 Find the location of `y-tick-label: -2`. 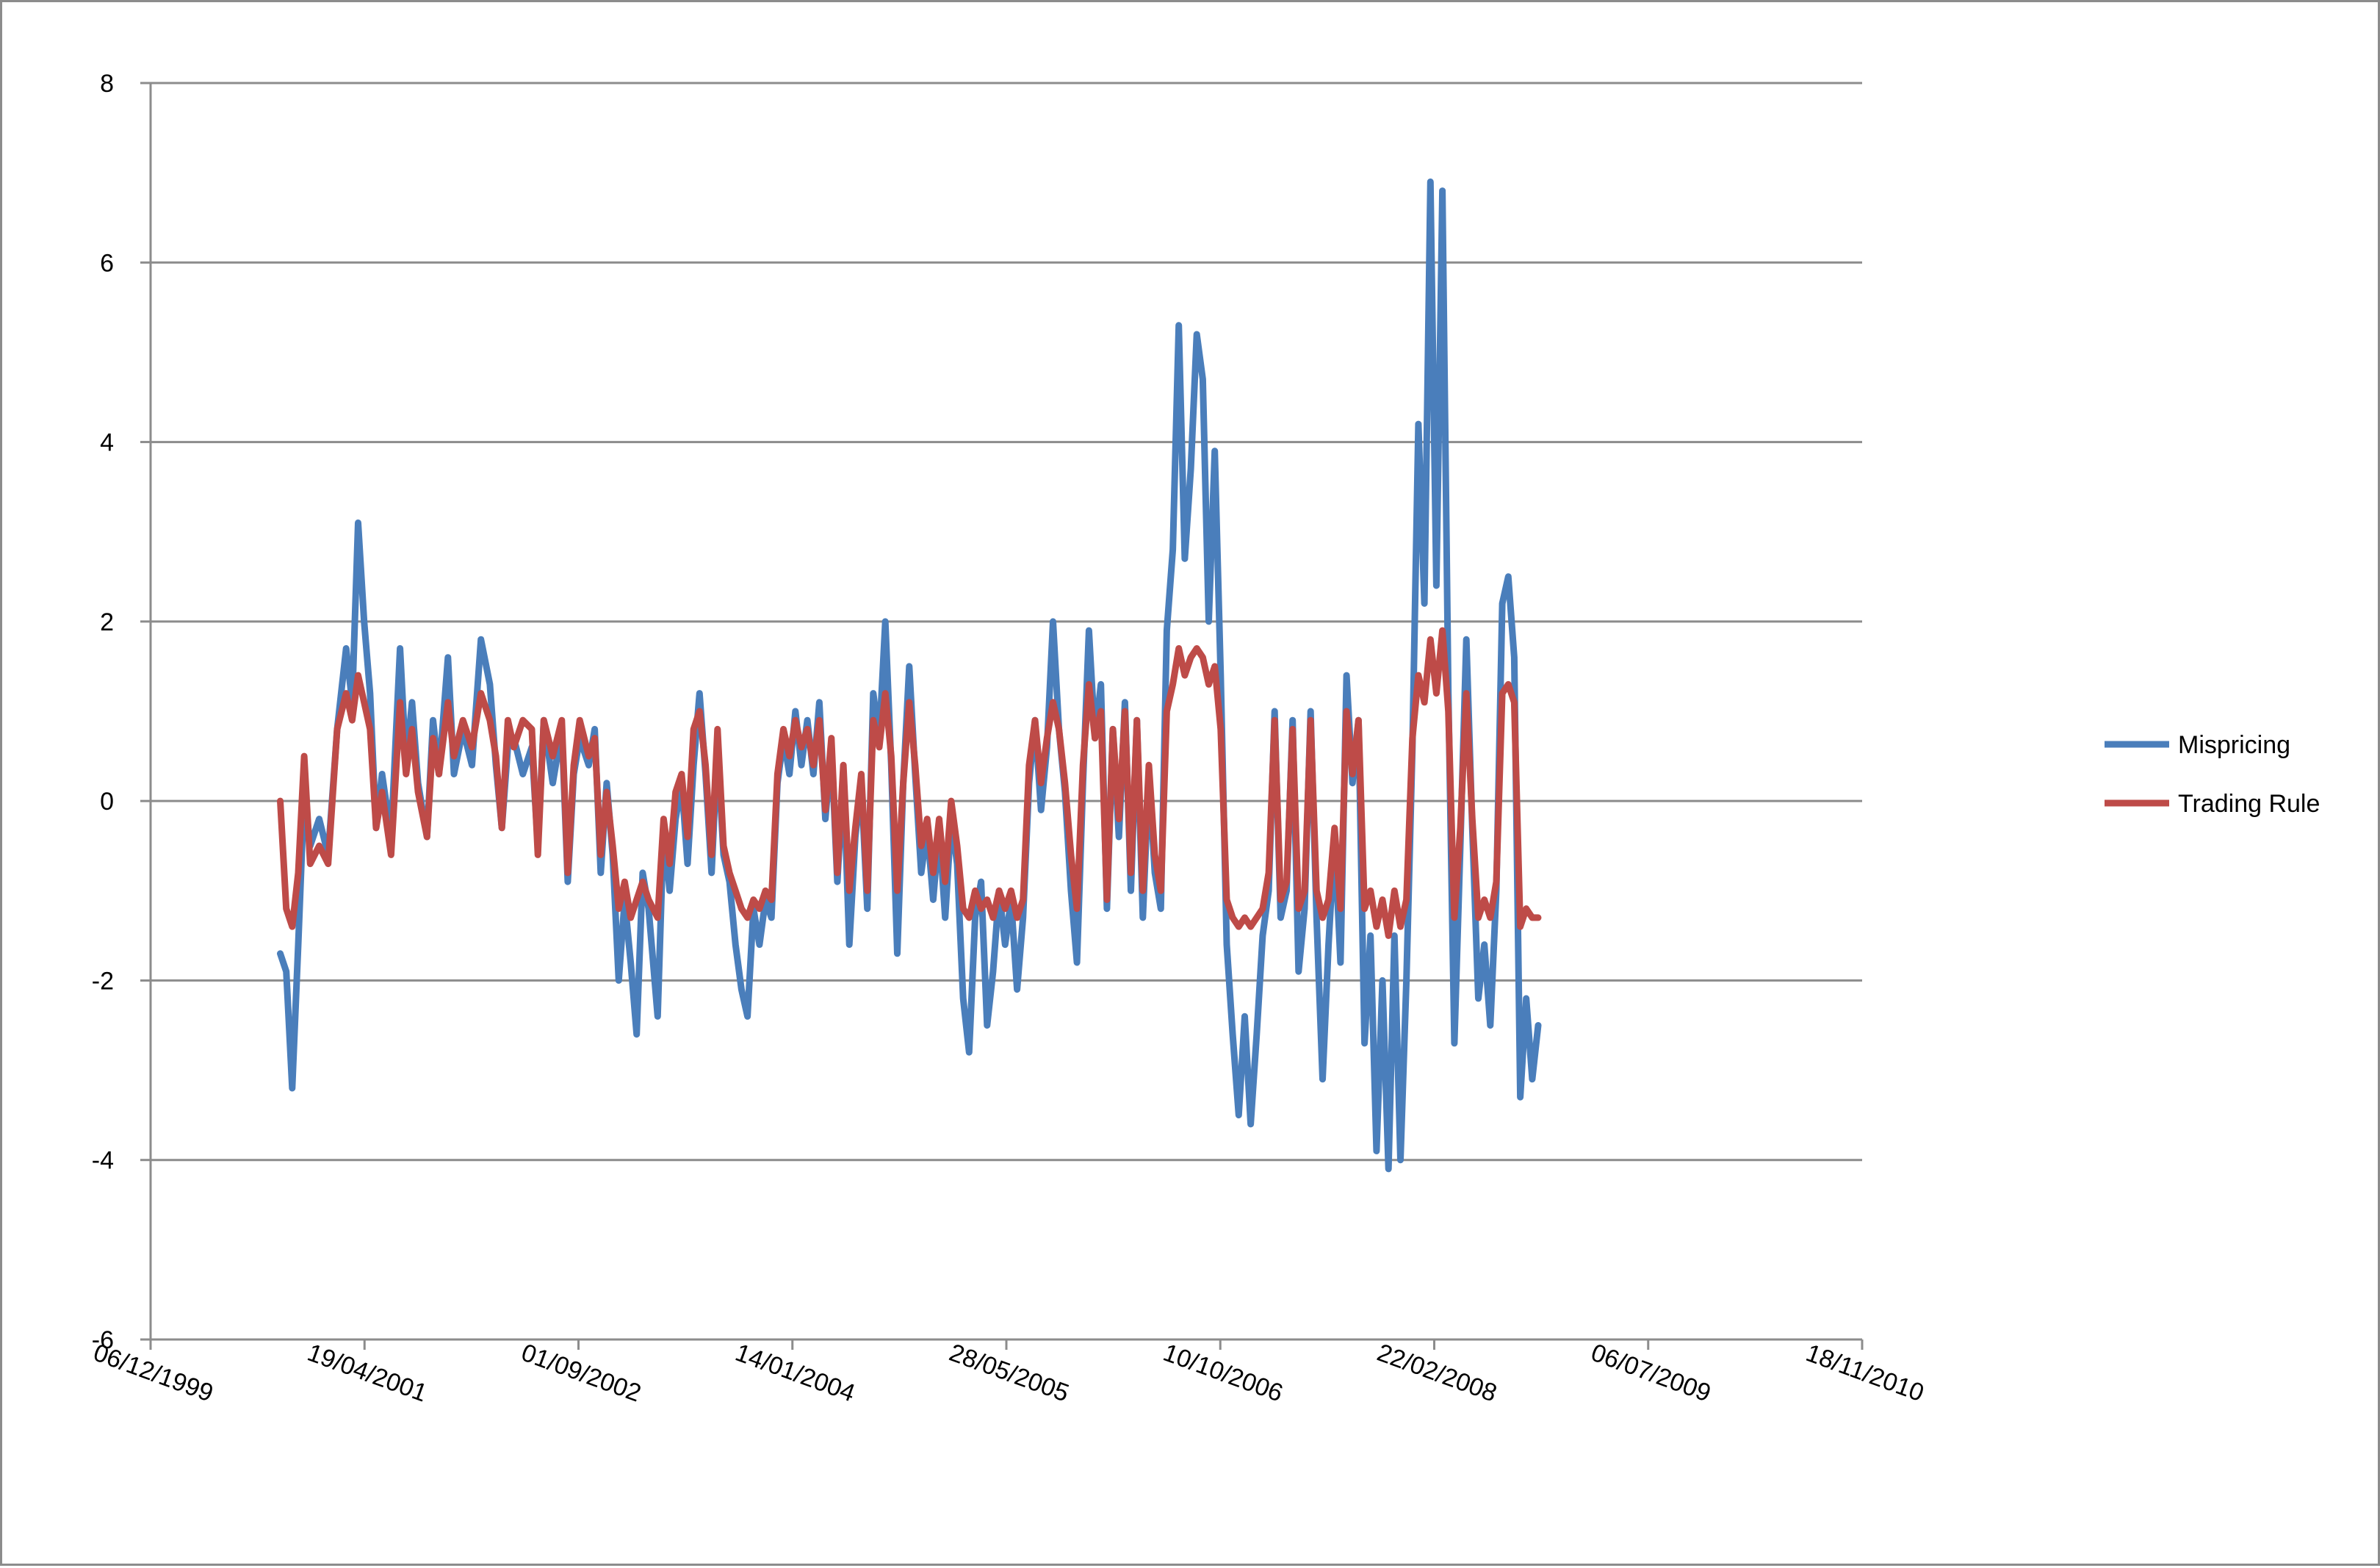

y-tick-label: -2 is located at coordinates (103, 981).